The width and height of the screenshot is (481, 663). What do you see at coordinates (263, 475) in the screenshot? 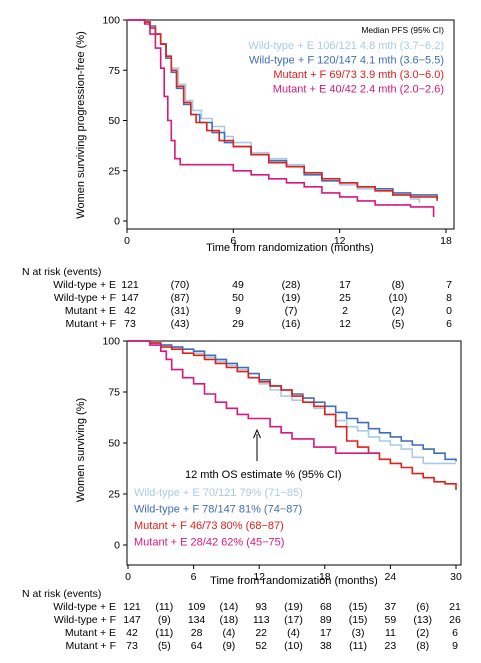
I see `os-annotation: 12 mth OS estimate % (95% CI)` at bounding box center [263, 475].